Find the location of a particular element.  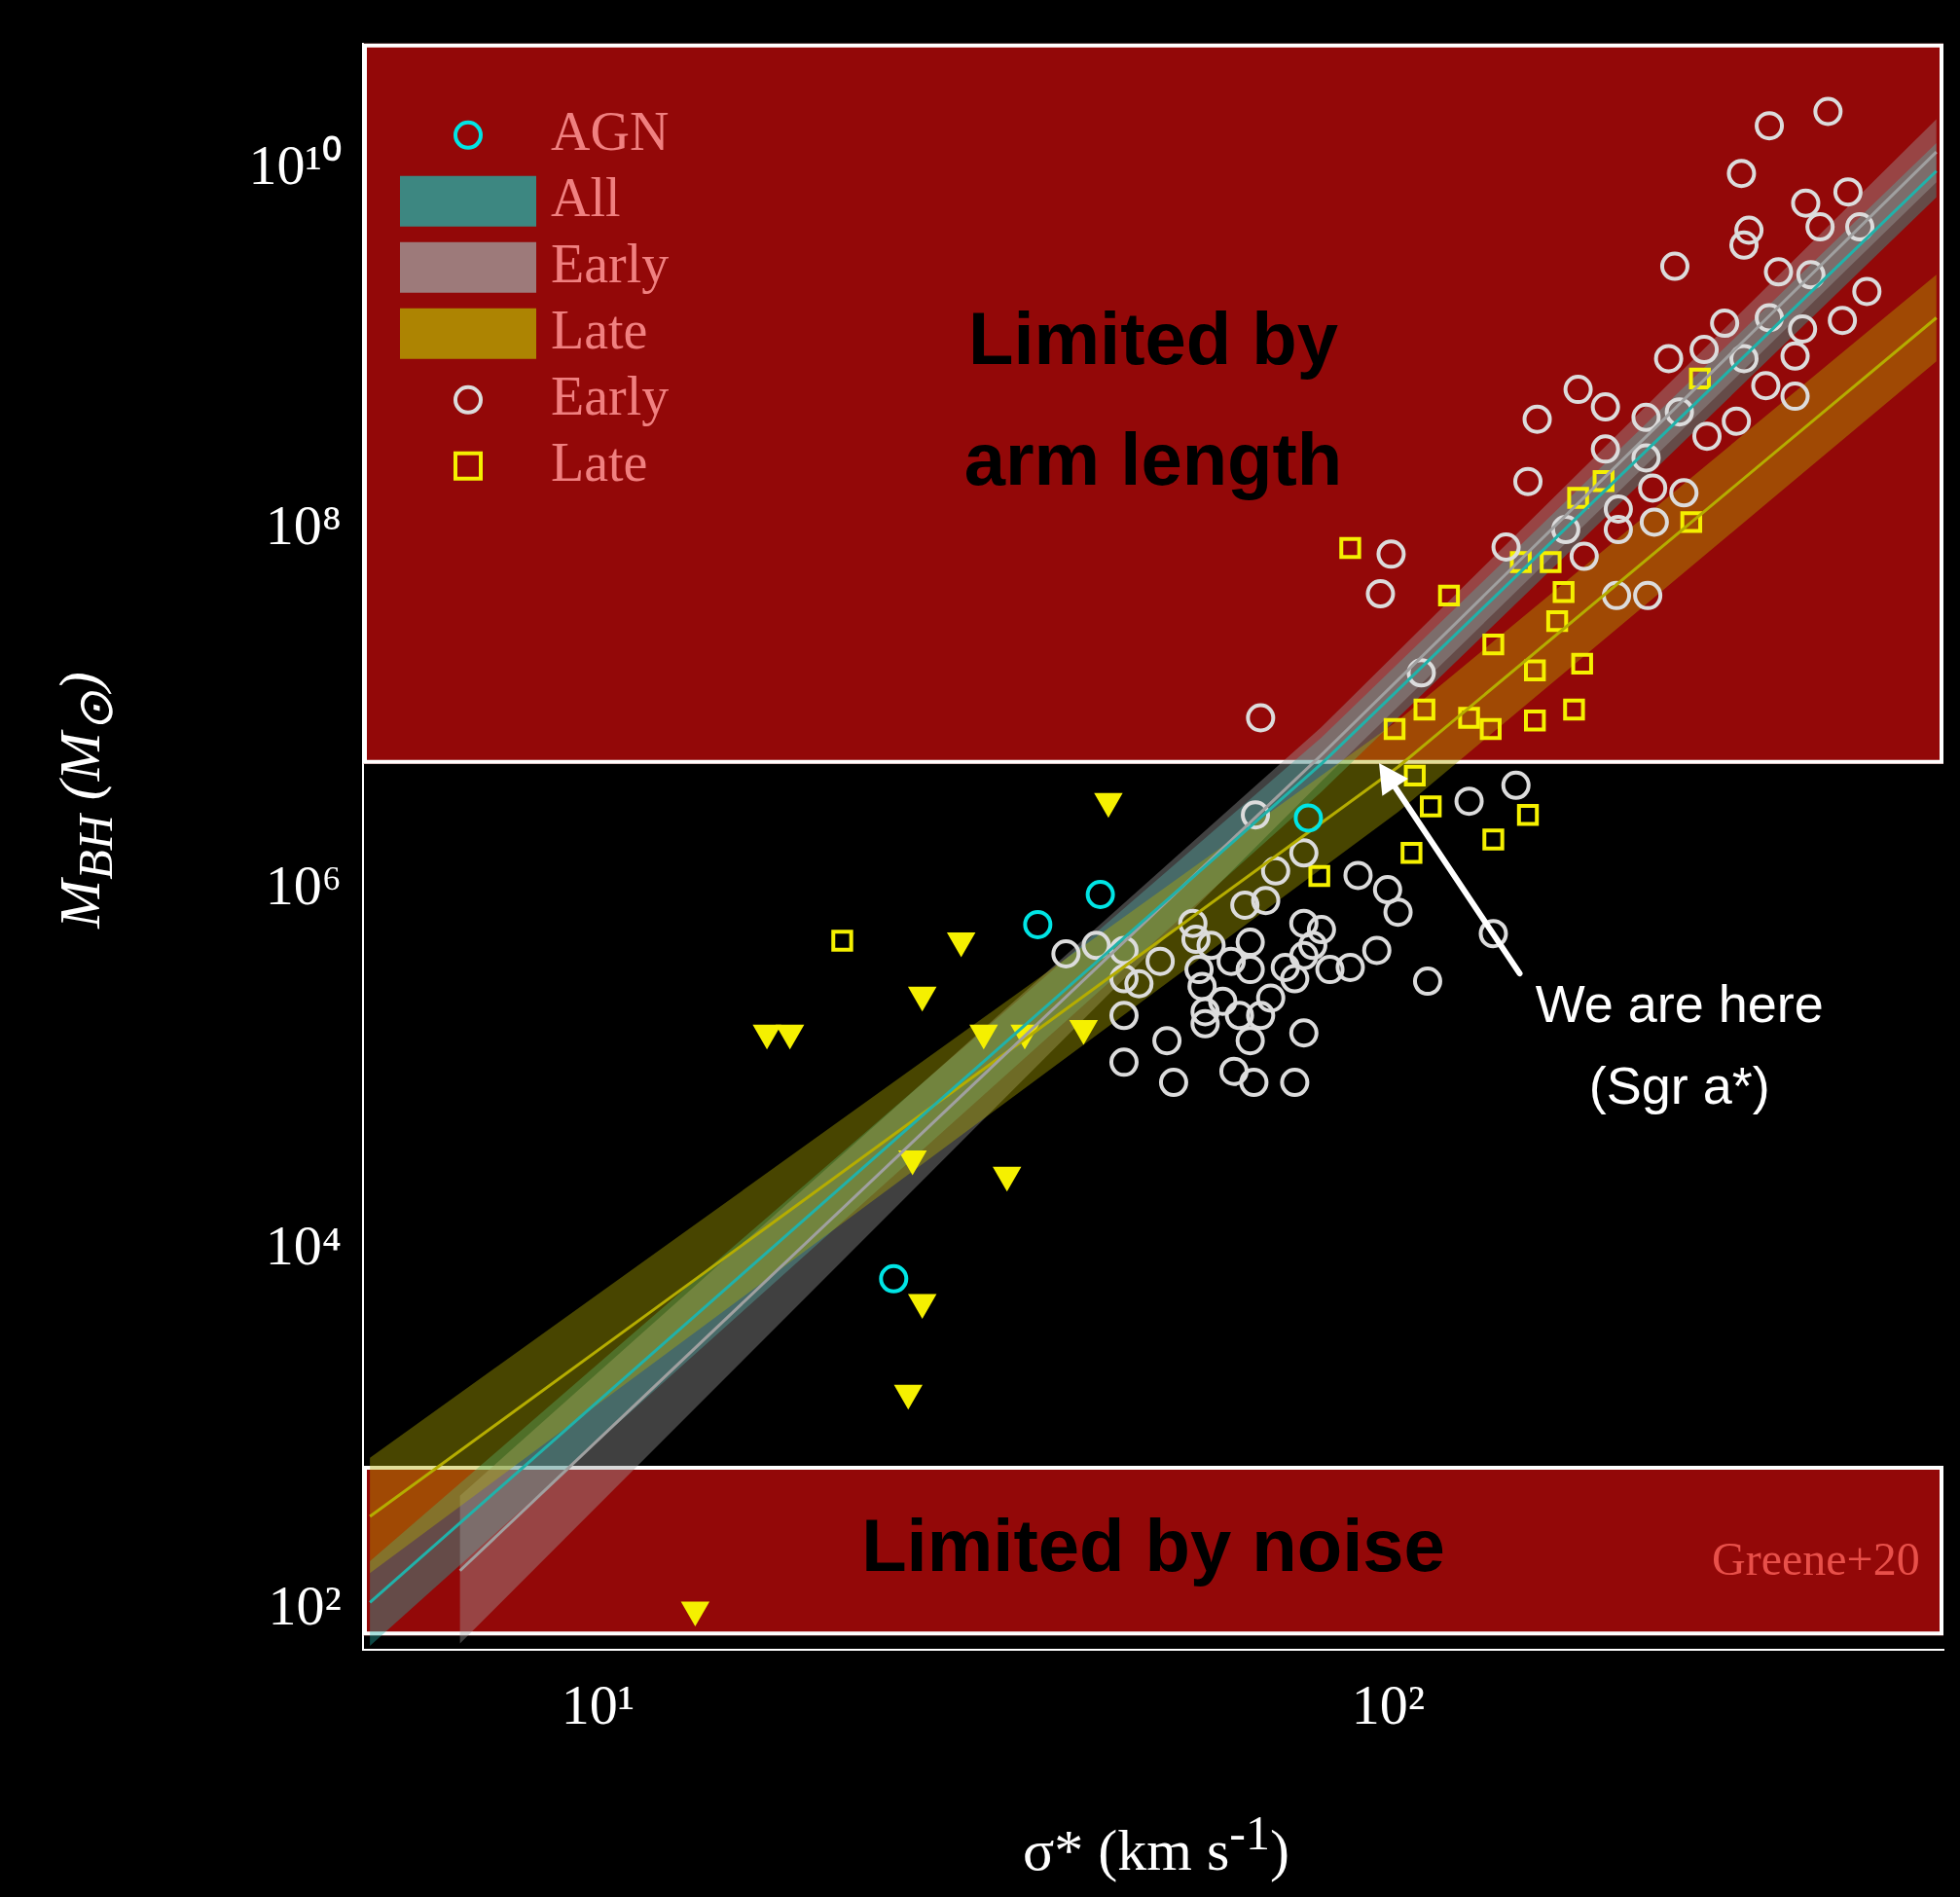

y-tick-label: 10² is located at coordinates (305, 1606).